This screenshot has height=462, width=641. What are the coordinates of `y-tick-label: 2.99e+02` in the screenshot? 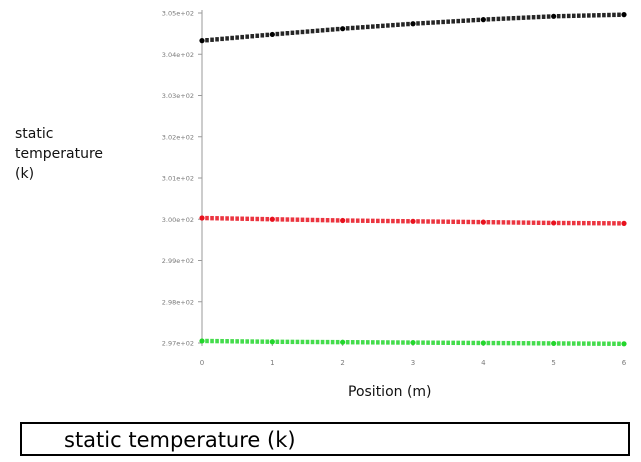 It's located at (178, 261).